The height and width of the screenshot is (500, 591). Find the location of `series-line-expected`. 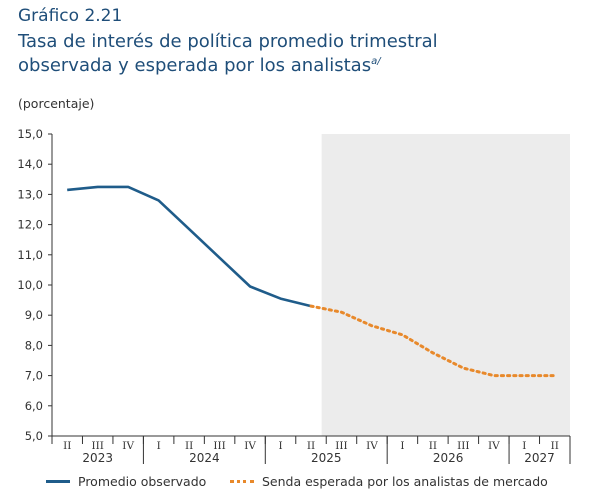

series-line-expected is located at coordinates (433, 341).